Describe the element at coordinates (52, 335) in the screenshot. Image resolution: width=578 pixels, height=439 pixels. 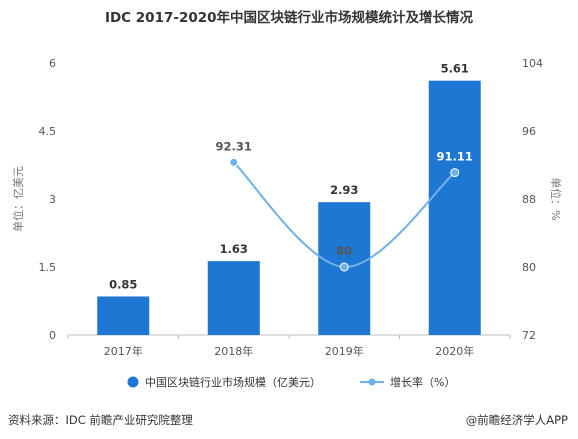
I see `y-left-tick-label: 0` at that location.